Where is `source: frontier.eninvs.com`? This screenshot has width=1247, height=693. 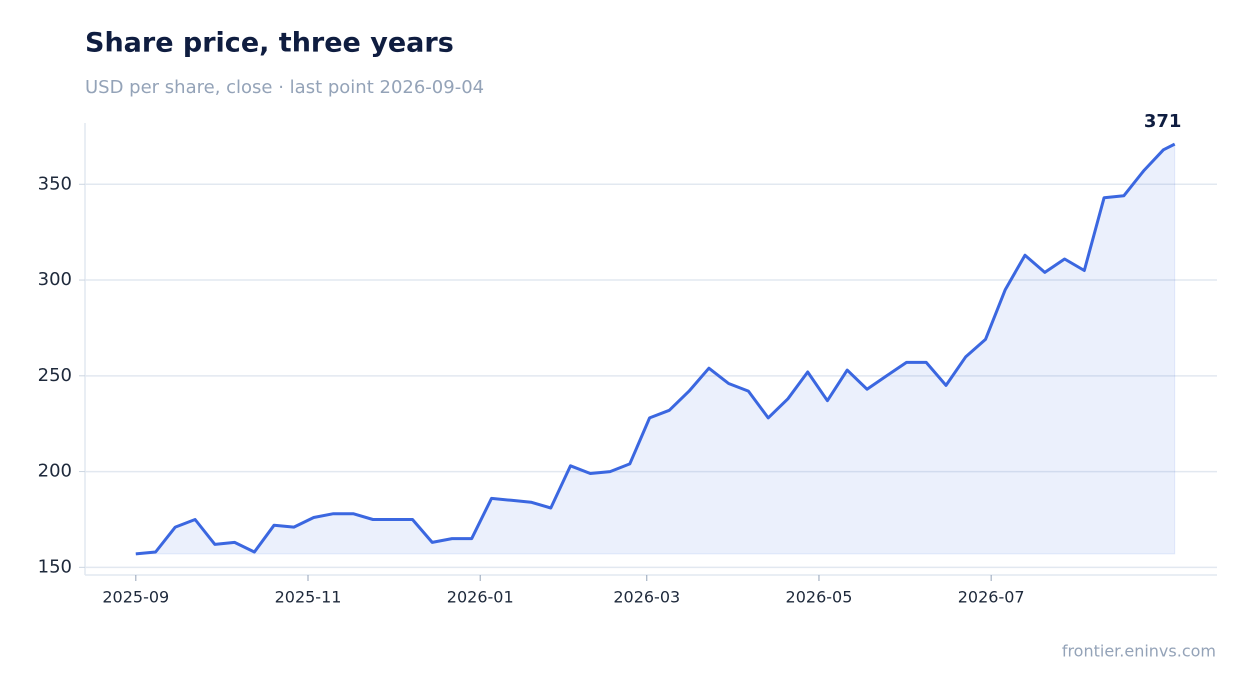
source: frontier.eninvs.com is located at coordinates (1139, 651).